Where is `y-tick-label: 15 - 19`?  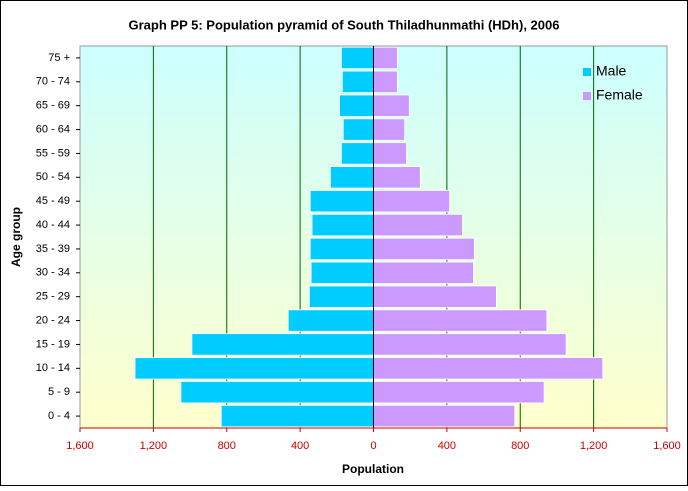 y-tick-label: 15 - 19 is located at coordinates (53, 344).